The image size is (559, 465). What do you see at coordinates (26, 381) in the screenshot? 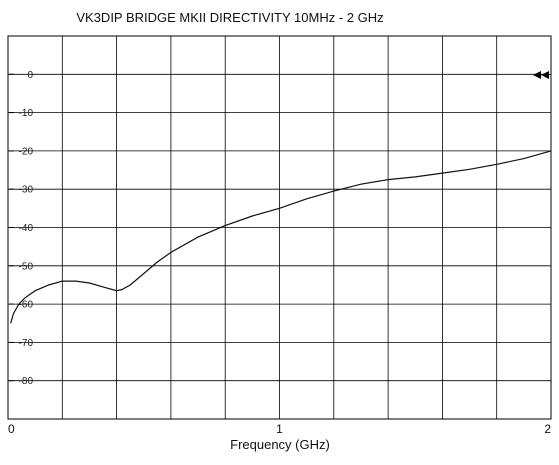
I see `y-tick-label: -80` at bounding box center [26, 381].